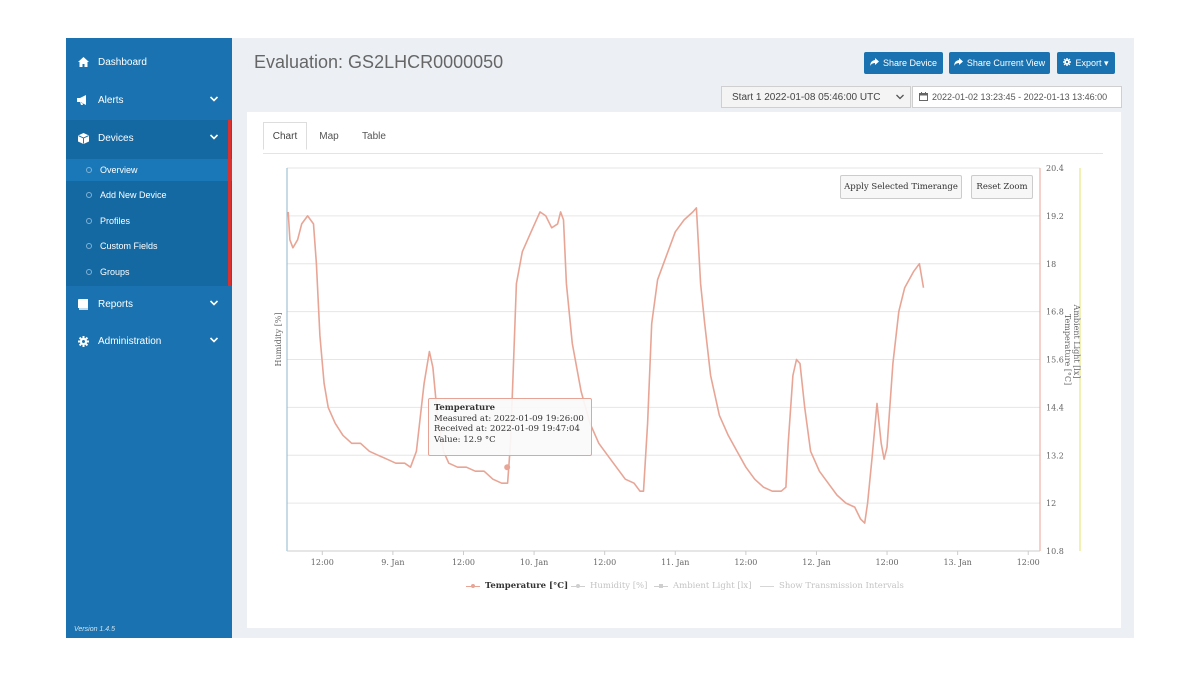 The width and height of the screenshot is (1200, 675). I want to click on share-device-label: Share Device, so click(910, 63).